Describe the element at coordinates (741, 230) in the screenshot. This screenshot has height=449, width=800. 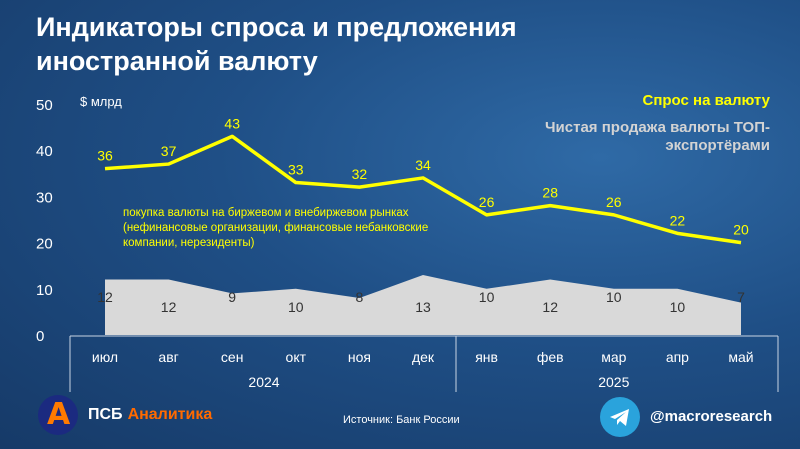
I see `demand-data-label: 20` at that location.